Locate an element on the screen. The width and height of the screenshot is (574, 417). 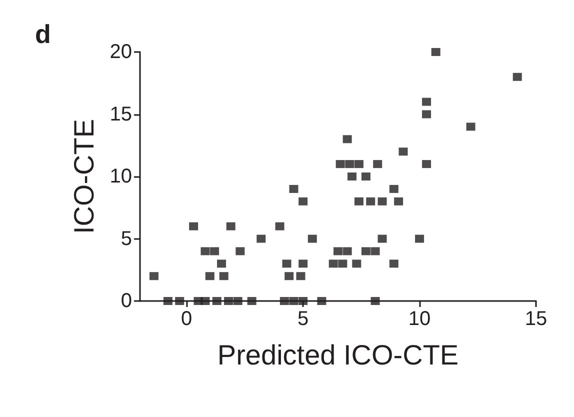
chart-title: d is located at coordinates (43, 34).